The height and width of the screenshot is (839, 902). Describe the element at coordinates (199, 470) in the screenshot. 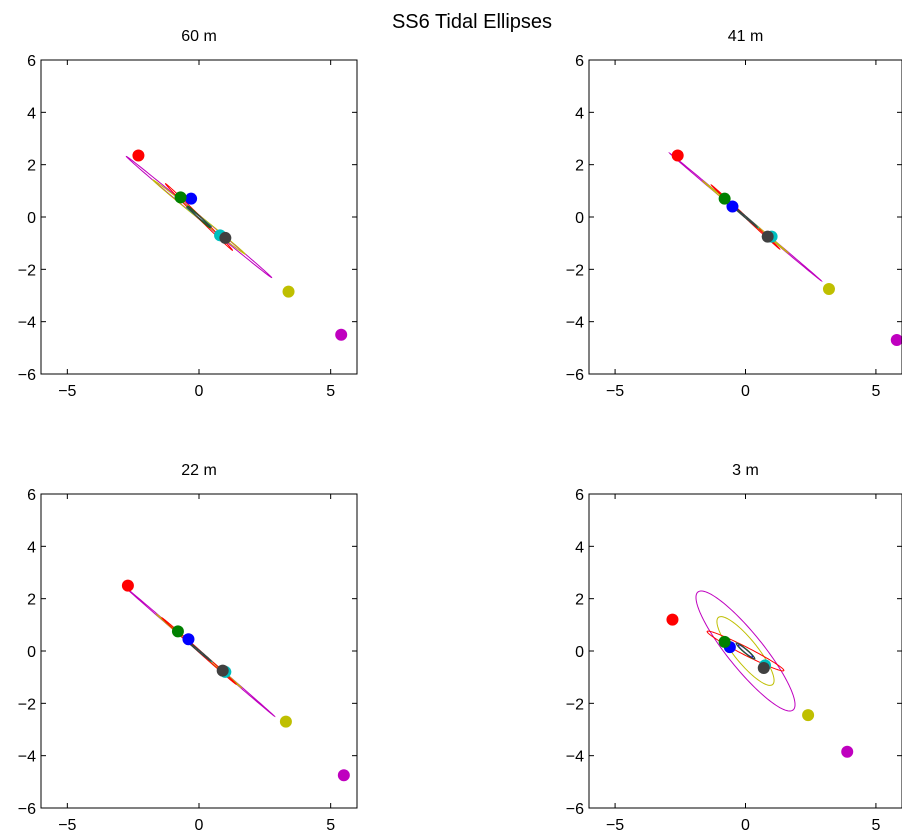

I see `subplot-title: 22 m` at that location.